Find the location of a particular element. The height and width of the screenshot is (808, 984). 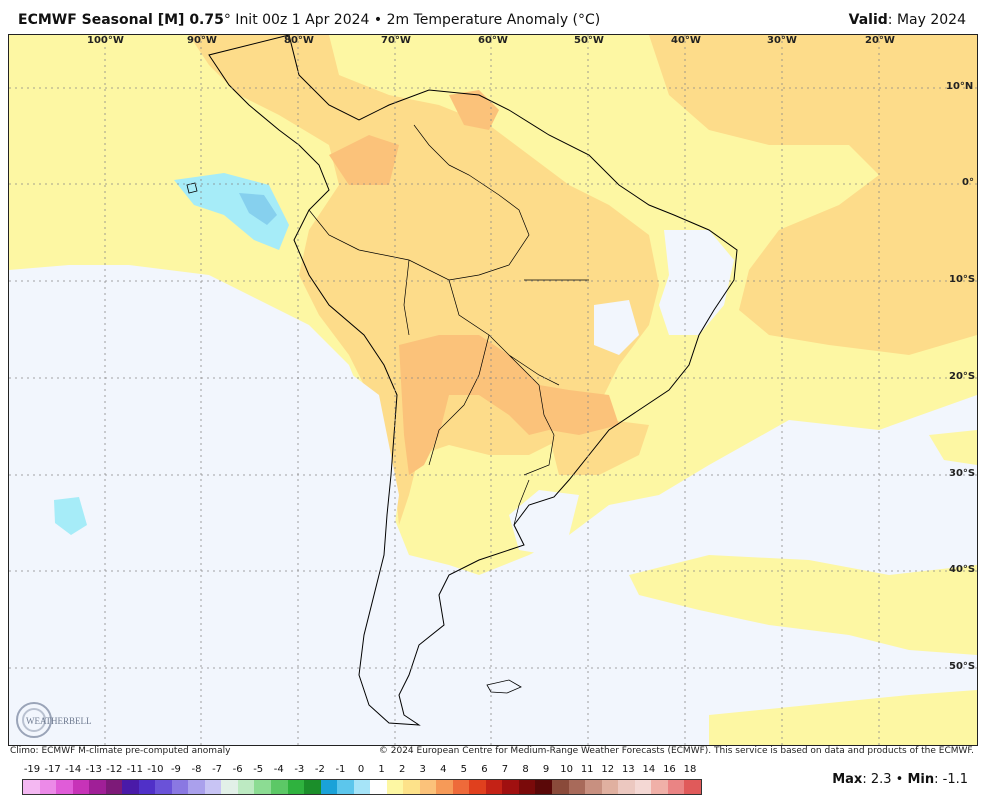

scale-tick: 18 is located at coordinates (690, 769).